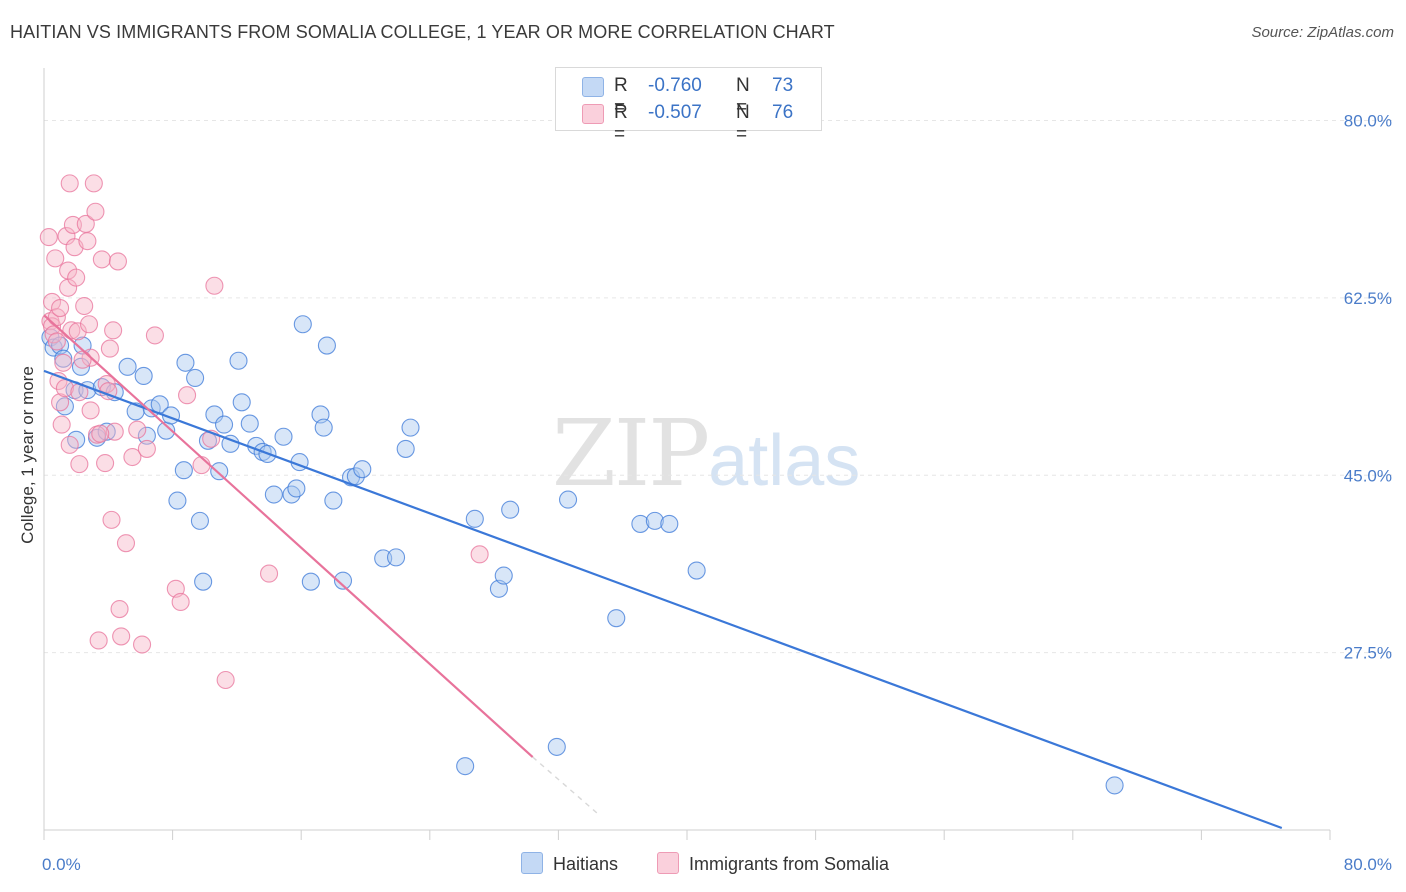 The height and width of the screenshot is (892, 1406). I want to click on bottom-legend-somalia: Immigrants from Somalia, so click(773, 863).